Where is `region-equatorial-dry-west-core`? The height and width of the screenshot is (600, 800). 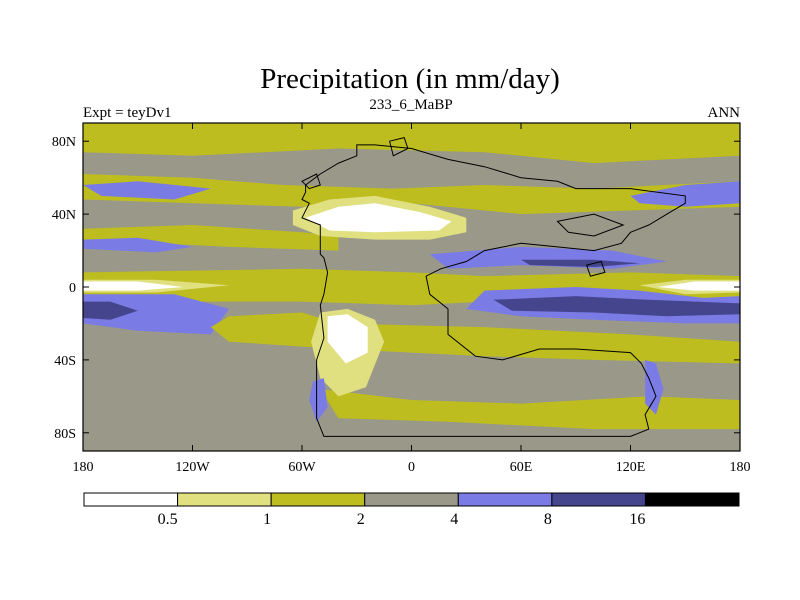
region-equatorial-dry-west-core is located at coordinates (133, 286).